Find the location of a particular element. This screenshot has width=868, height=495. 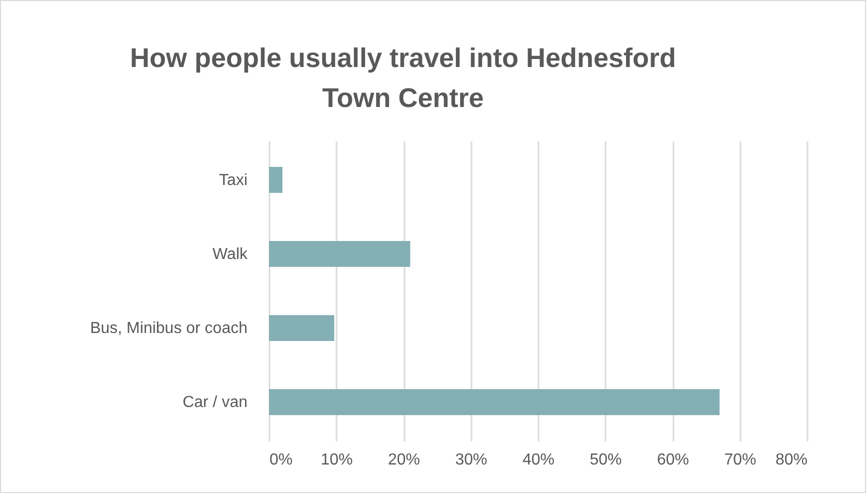

y-tick-label: Taxi is located at coordinates (233, 180).